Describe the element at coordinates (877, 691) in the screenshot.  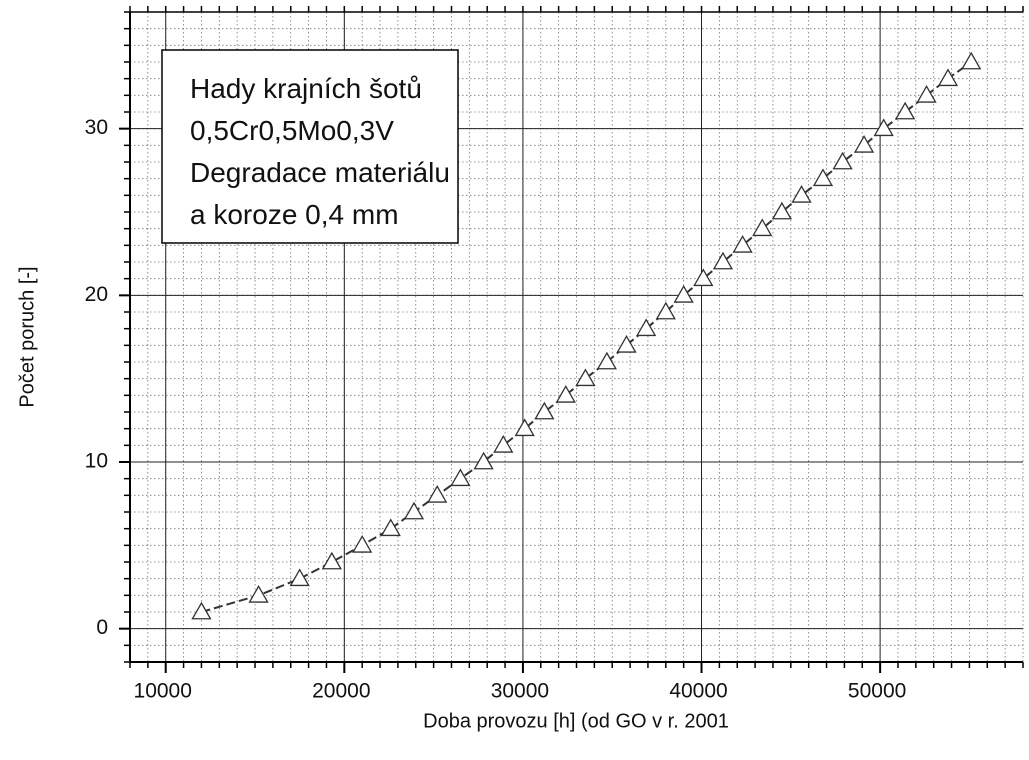
I see `x-tick-label: 50000` at that location.